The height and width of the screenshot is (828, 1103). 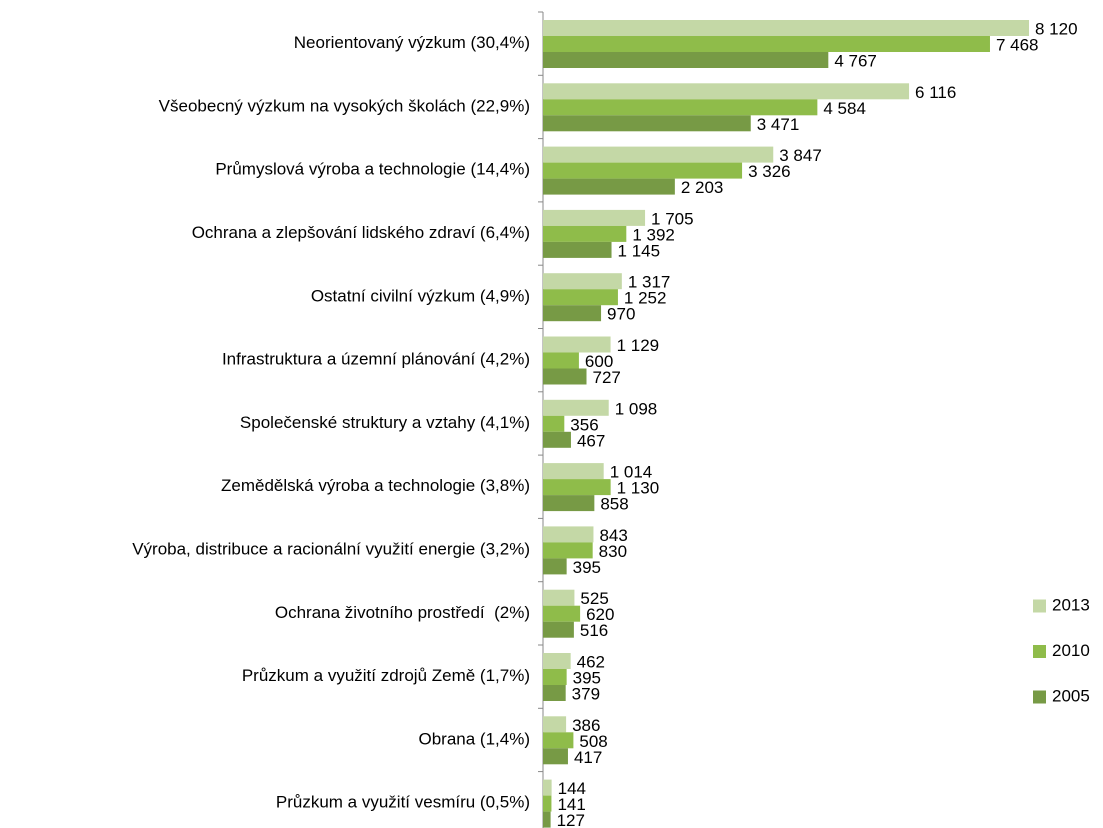 What do you see at coordinates (571, 819) in the screenshot?
I see `value-label: 127` at bounding box center [571, 819].